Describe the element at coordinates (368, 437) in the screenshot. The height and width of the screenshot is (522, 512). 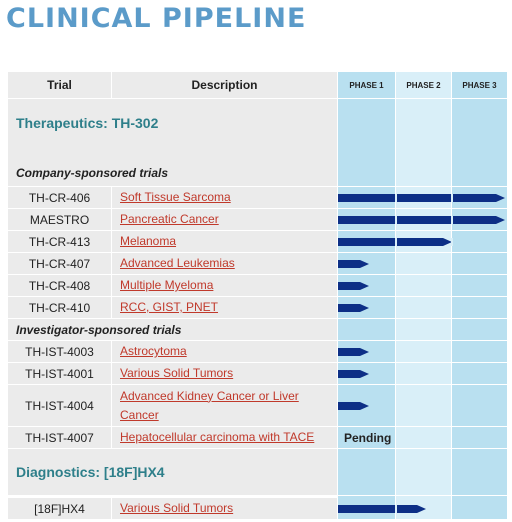
I see `status-pending: Pending` at that location.